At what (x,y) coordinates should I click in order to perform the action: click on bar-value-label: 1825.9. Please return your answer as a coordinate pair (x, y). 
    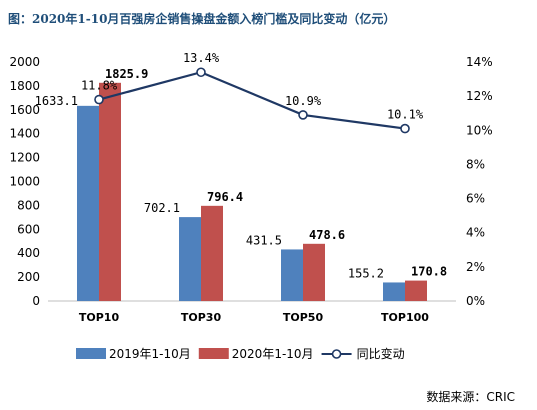
    Looking at the image, I should click on (126, 74).